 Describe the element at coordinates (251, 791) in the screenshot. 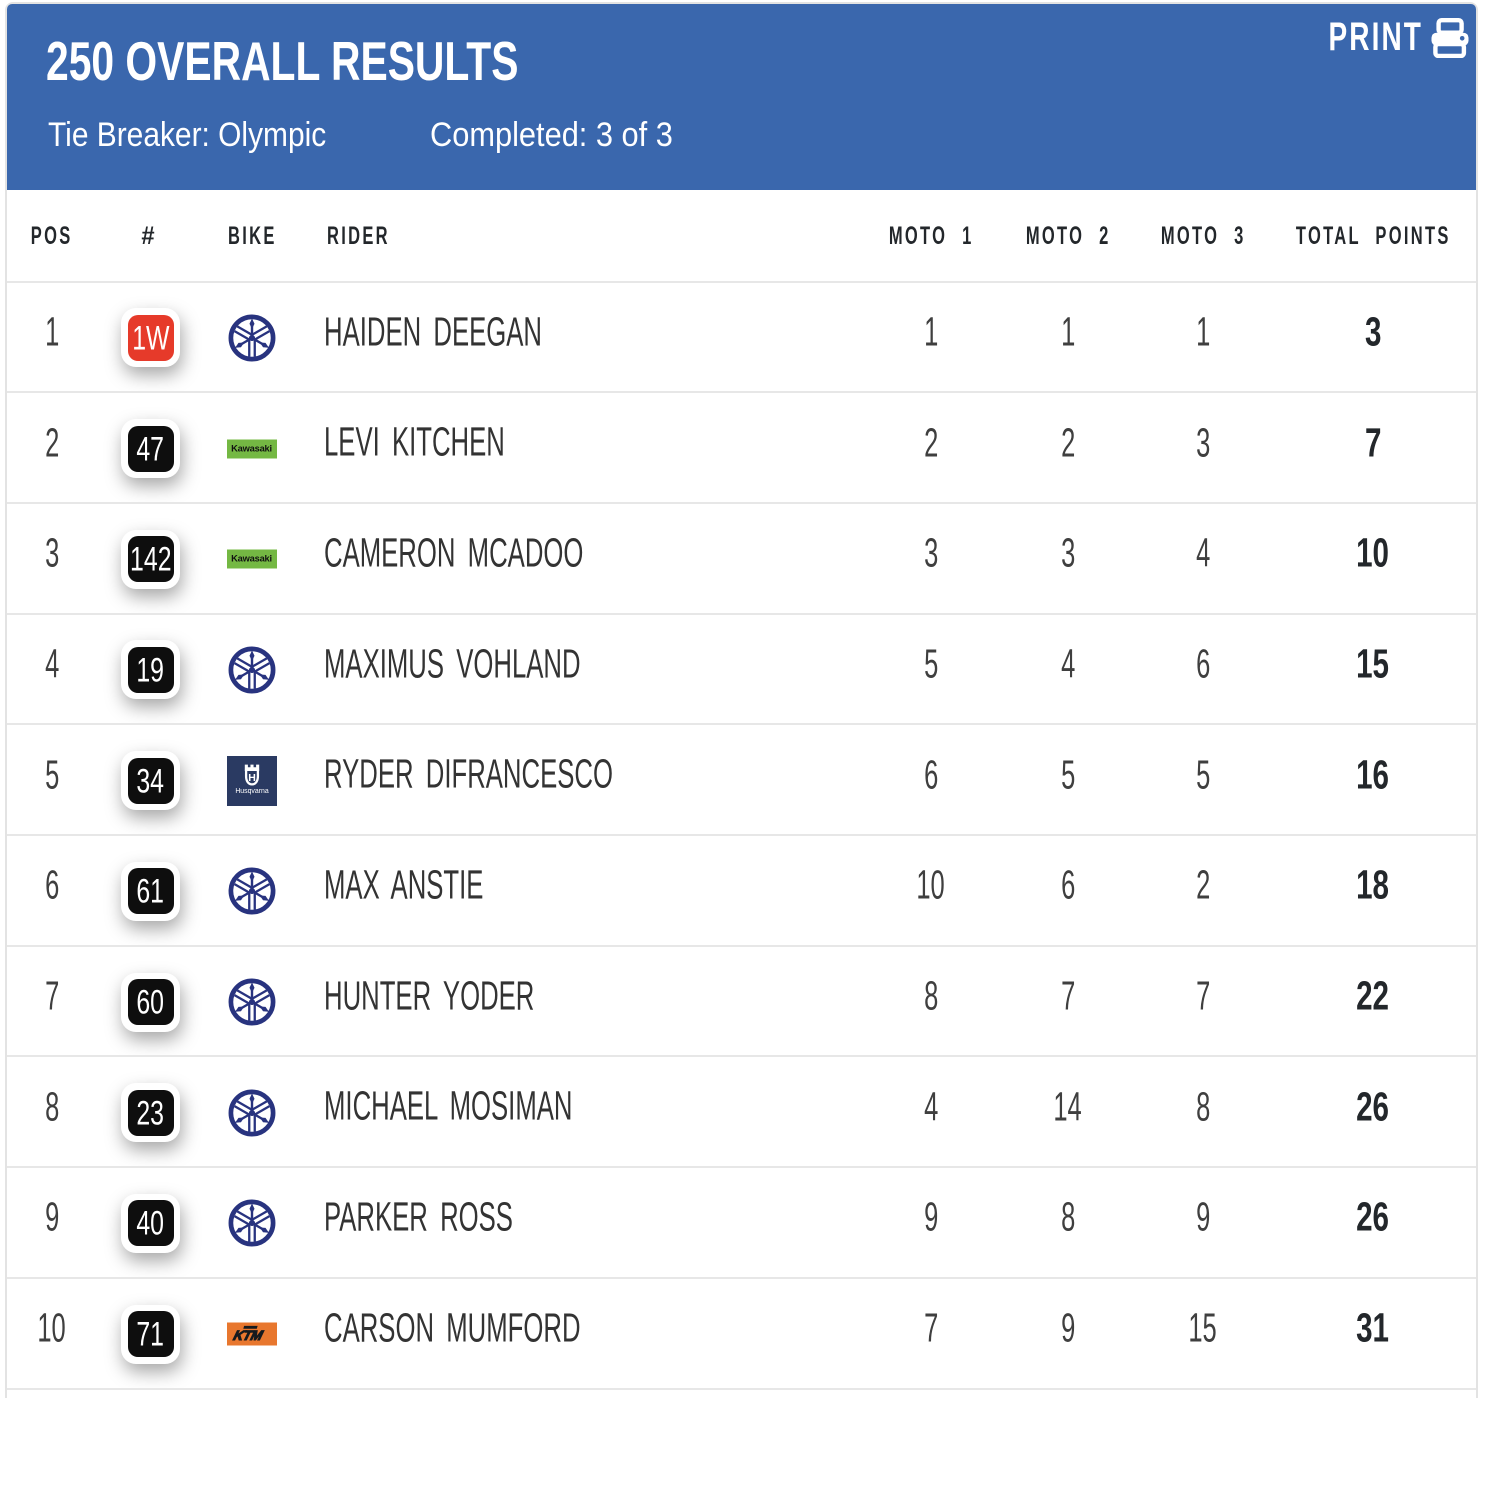

I see `svg-text: Husqvarna` at that location.